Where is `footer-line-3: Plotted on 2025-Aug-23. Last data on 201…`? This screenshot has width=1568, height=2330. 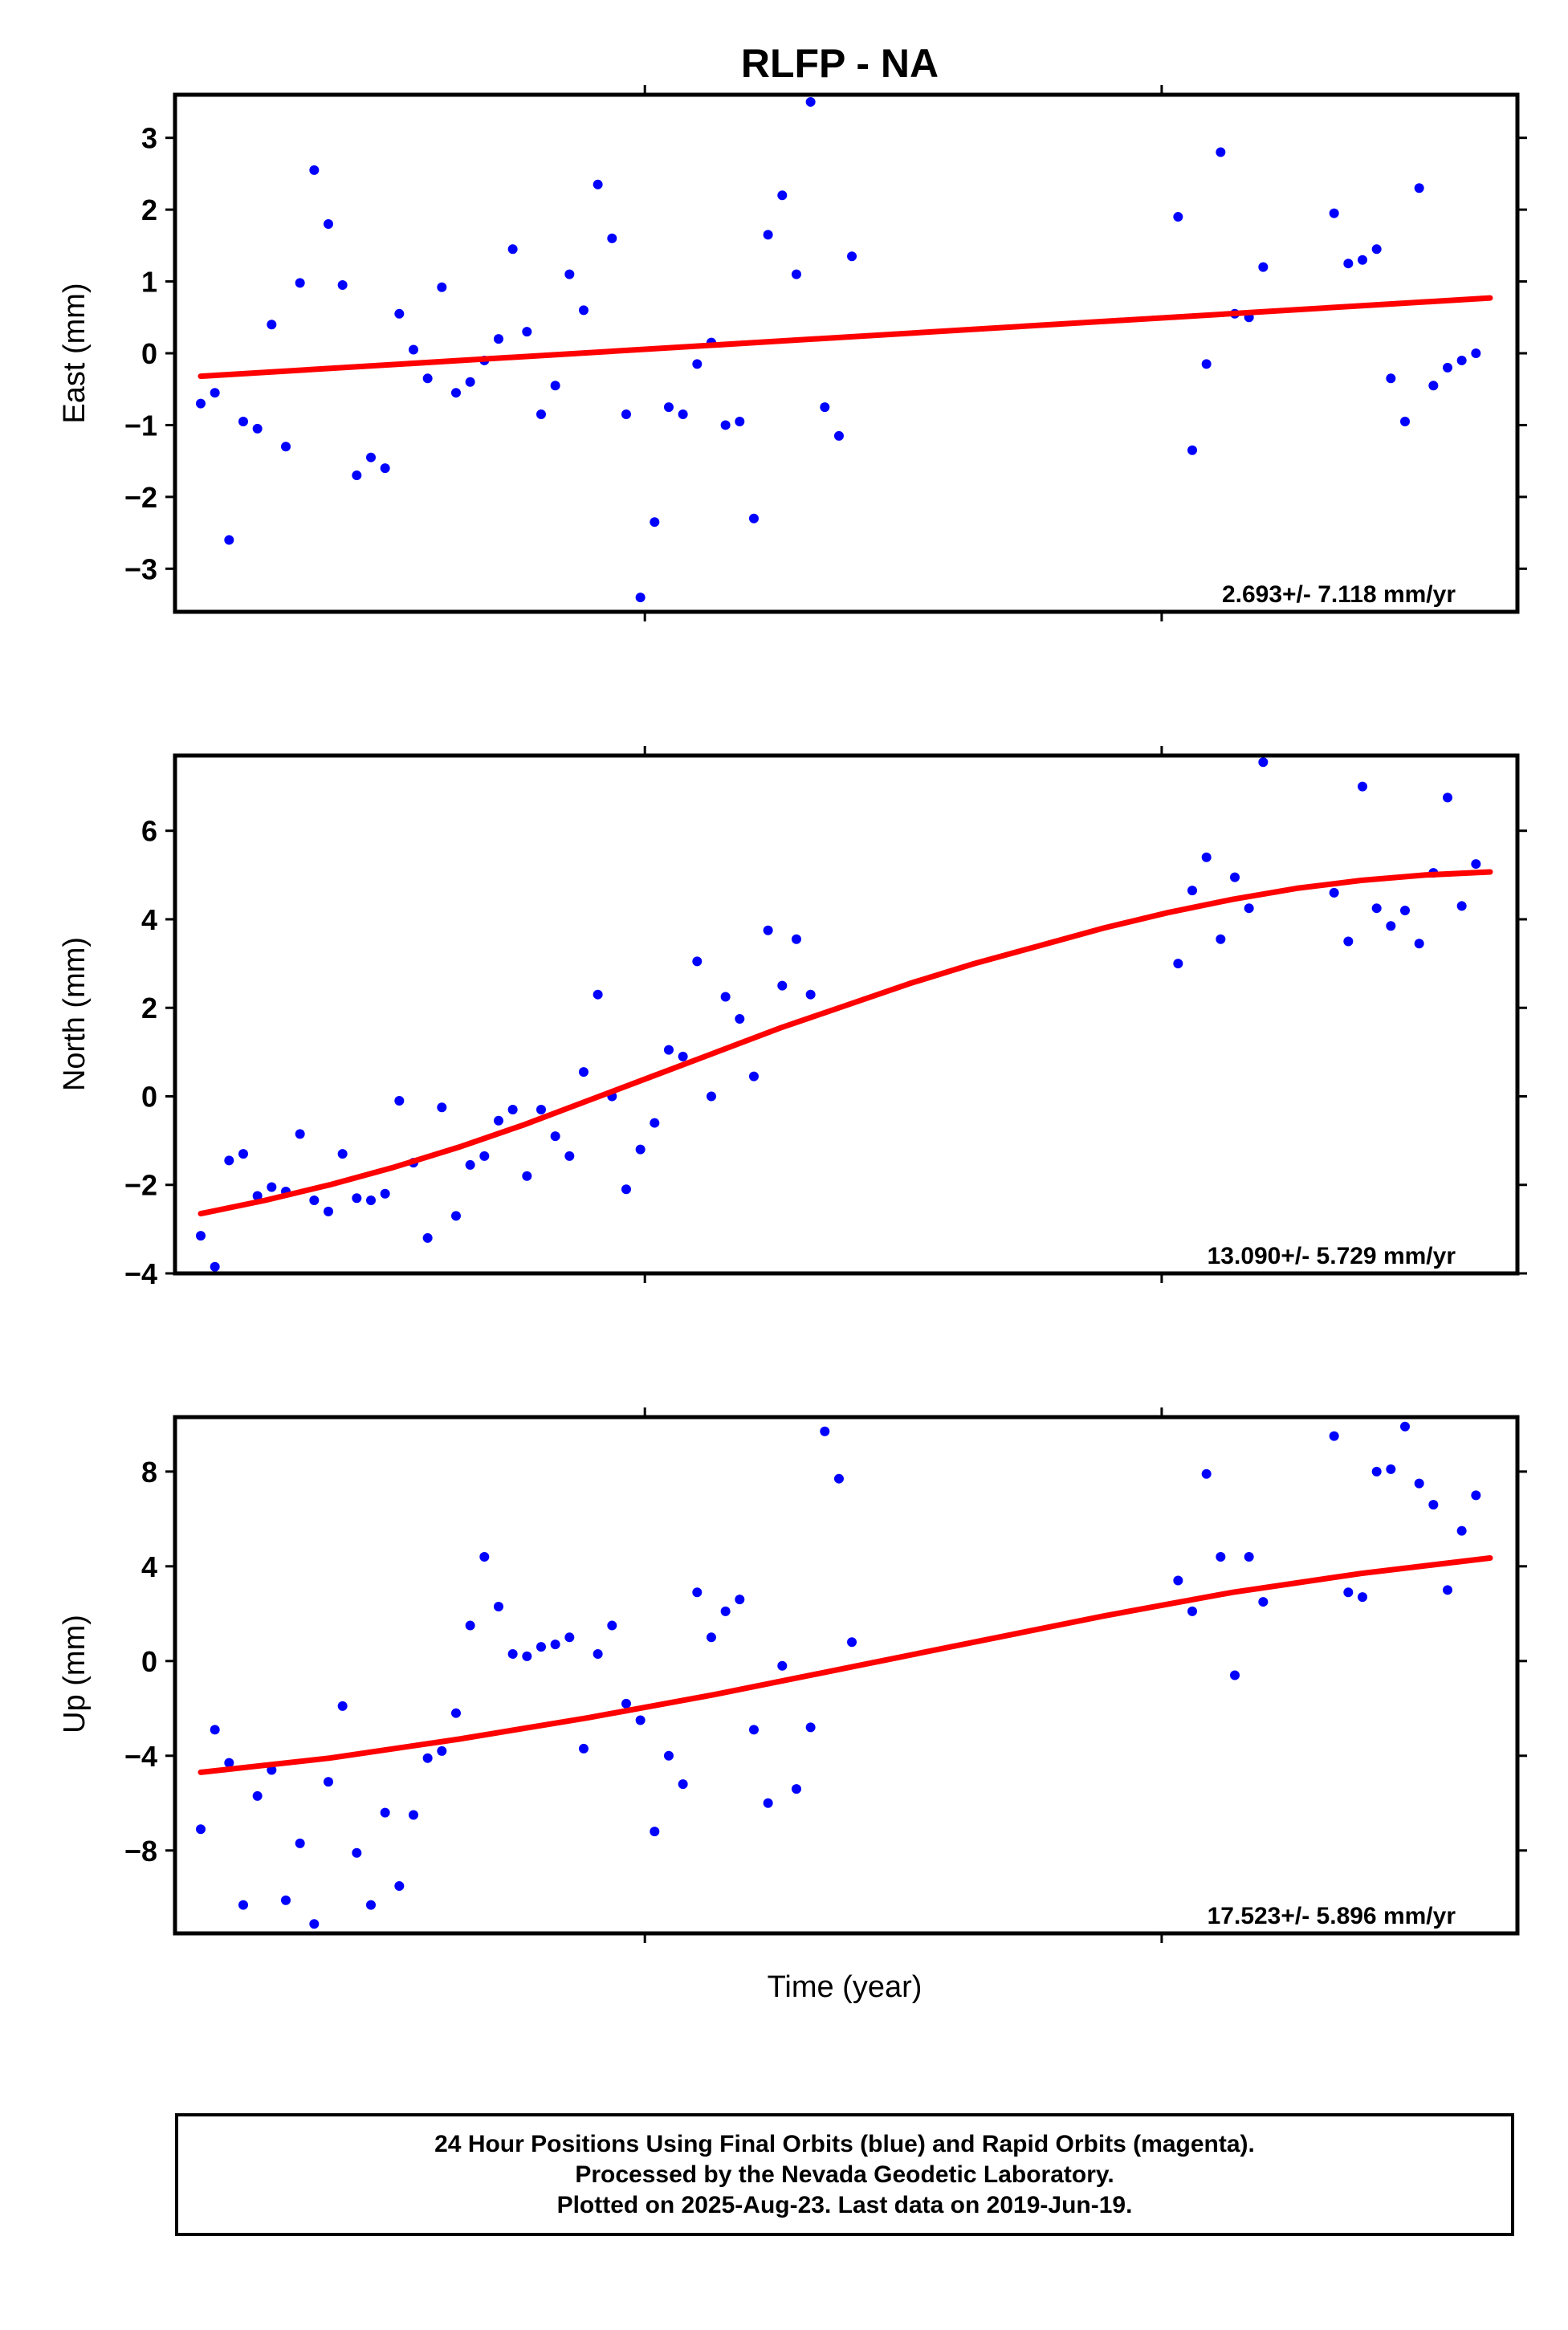 footer-line-3: Plotted on 2025-Aug-23. Last data on 201… is located at coordinates (844, 2204).